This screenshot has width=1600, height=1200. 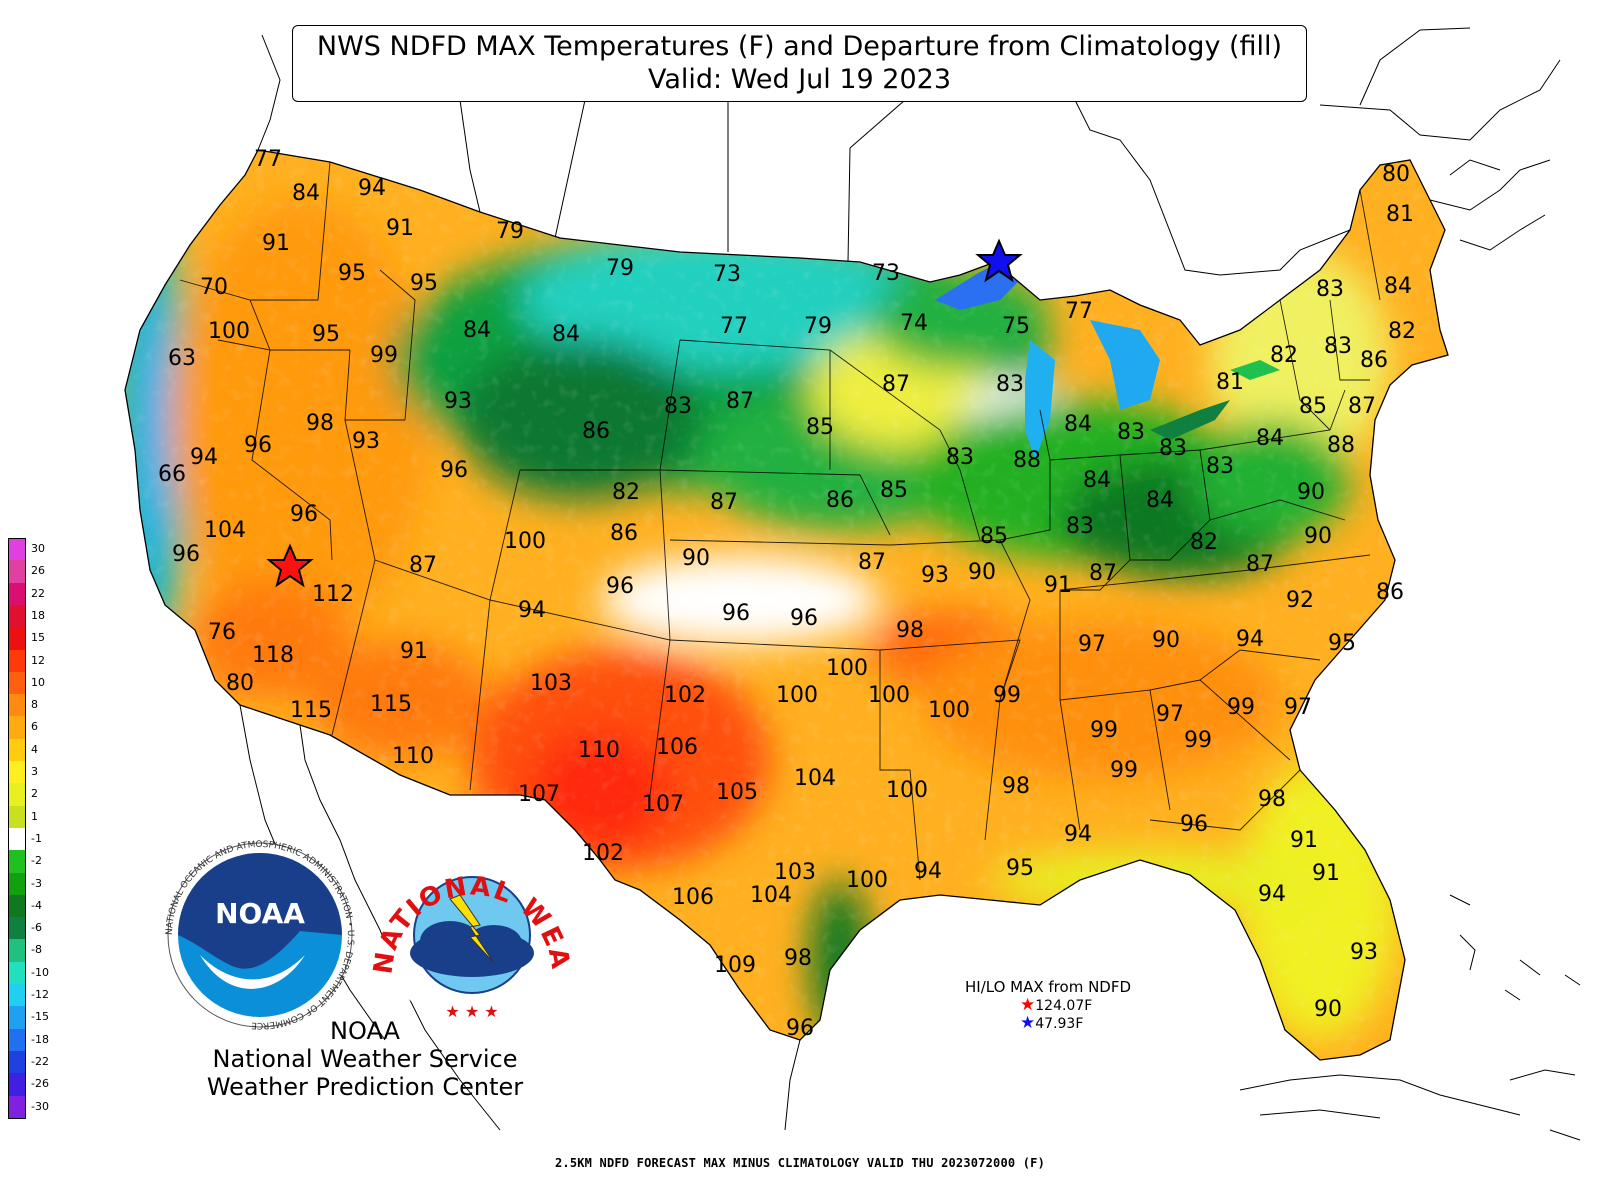 I want to click on station-temp-label: 102, so click(x=603, y=853).